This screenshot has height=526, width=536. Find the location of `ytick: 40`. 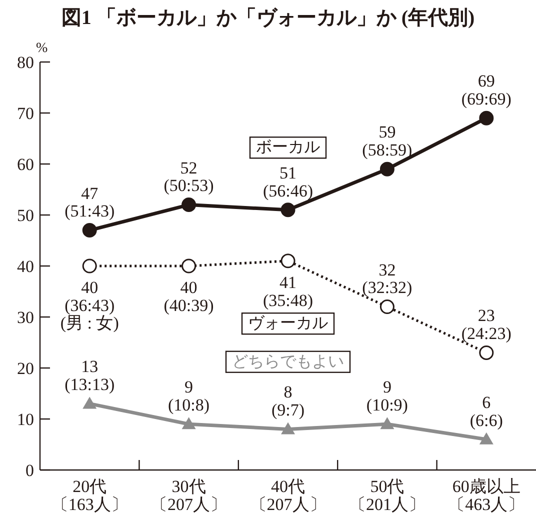

ytick: 40 is located at coordinates (25, 266).